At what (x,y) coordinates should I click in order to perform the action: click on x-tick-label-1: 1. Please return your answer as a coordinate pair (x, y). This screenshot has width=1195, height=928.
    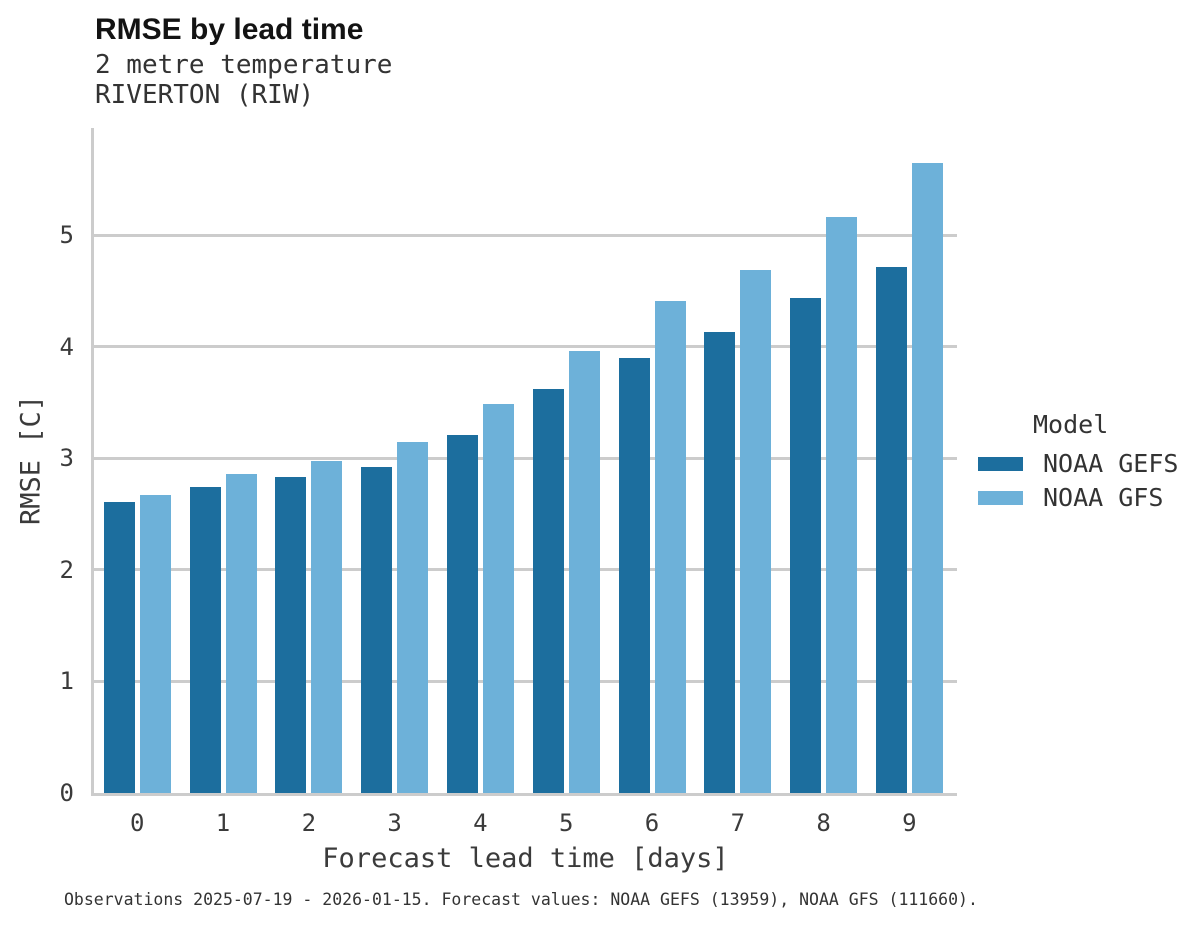
    Looking at the image, I should click on (223, 823).